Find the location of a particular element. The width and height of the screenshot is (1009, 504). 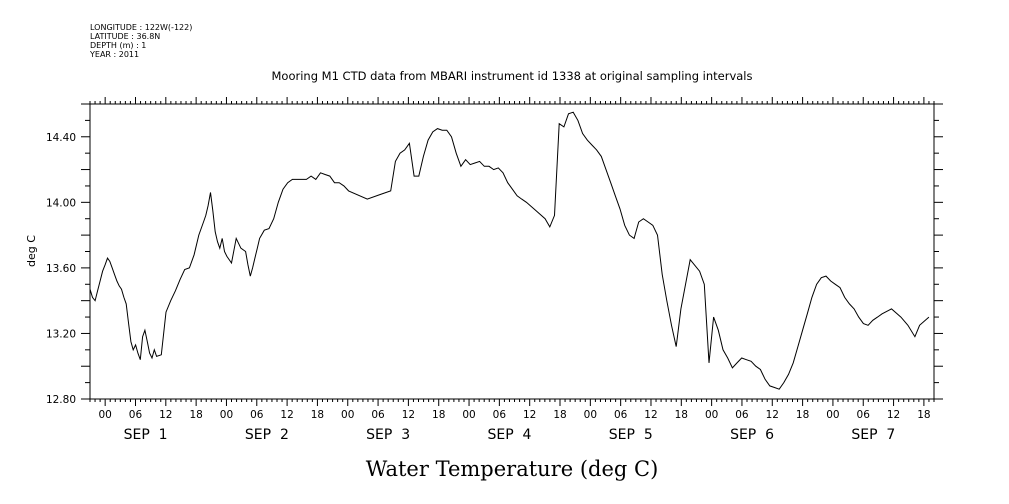

y-axis-label: deg C is located at coordinates (31, 251).